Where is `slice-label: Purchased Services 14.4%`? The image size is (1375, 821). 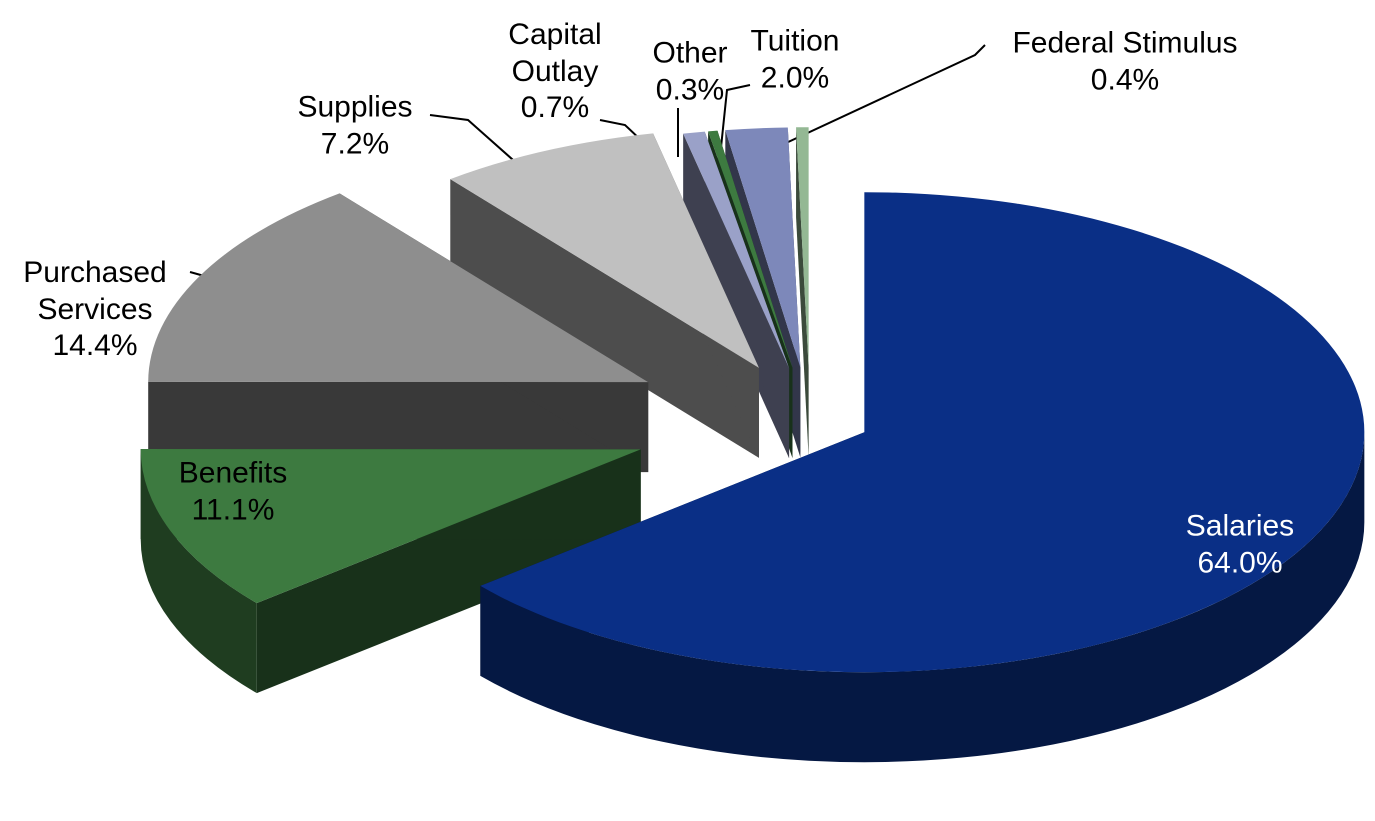 slice-label: Purchased Services 14.4% is located at coordinates (95, 310).